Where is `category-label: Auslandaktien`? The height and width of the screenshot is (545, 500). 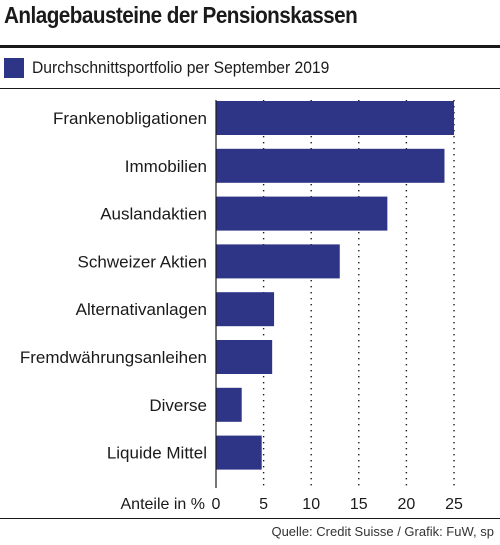
category-label: Auslandaktien is located at coordinates (153, 214).